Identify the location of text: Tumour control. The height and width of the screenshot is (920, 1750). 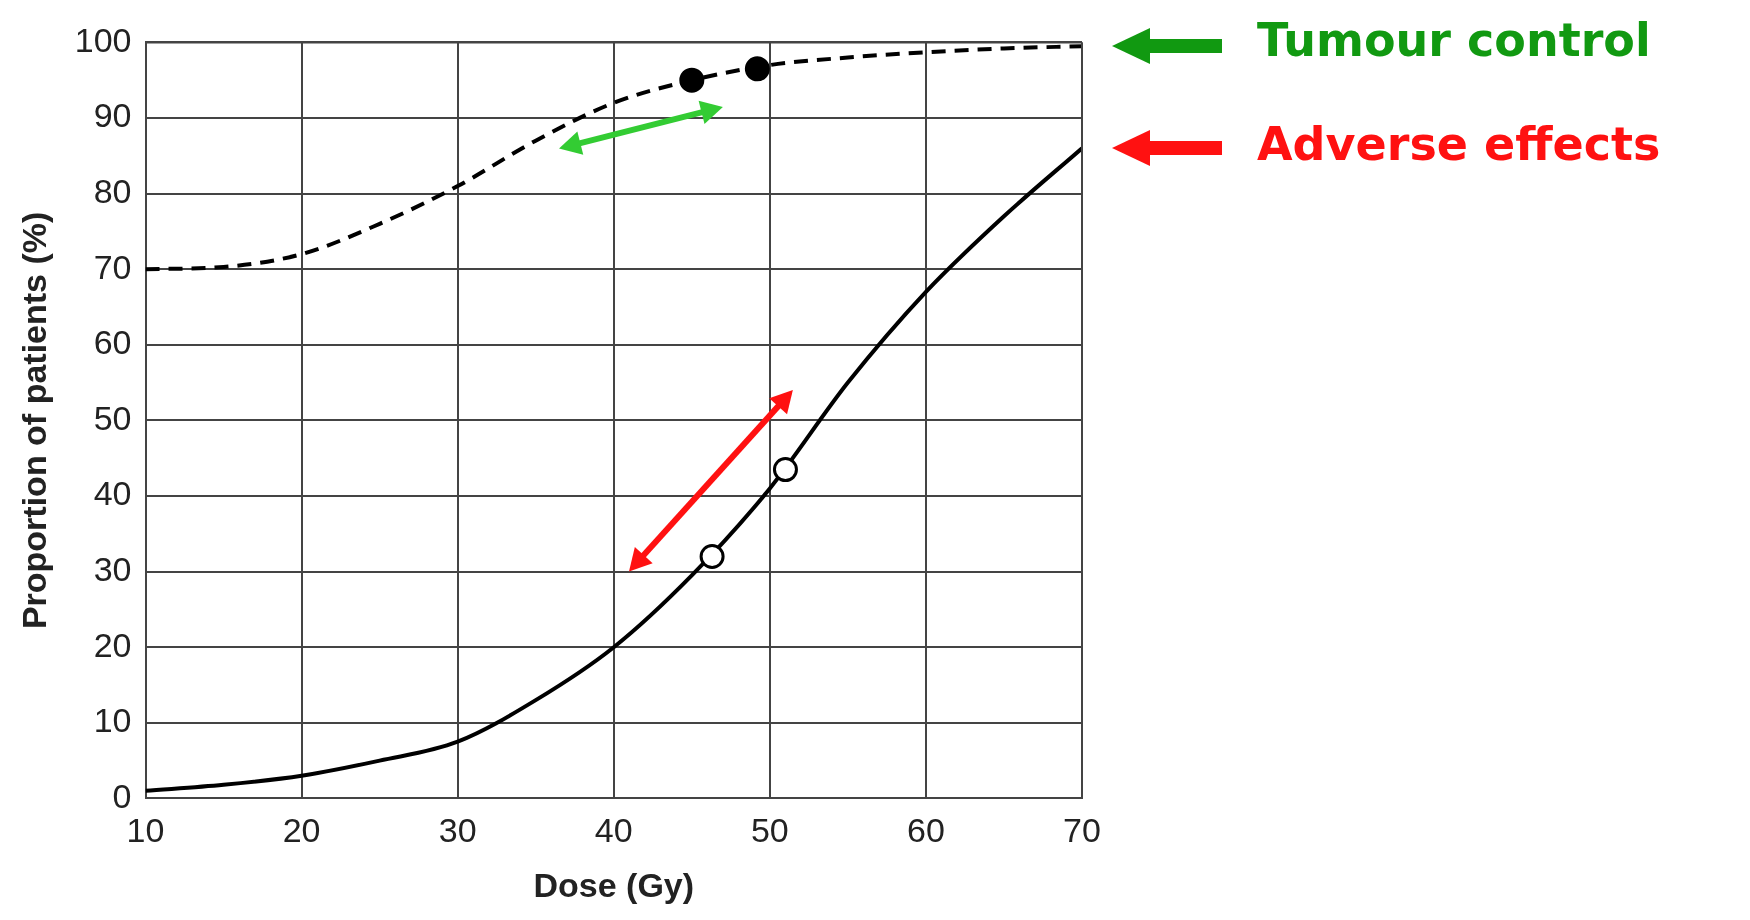
(1454, 40).